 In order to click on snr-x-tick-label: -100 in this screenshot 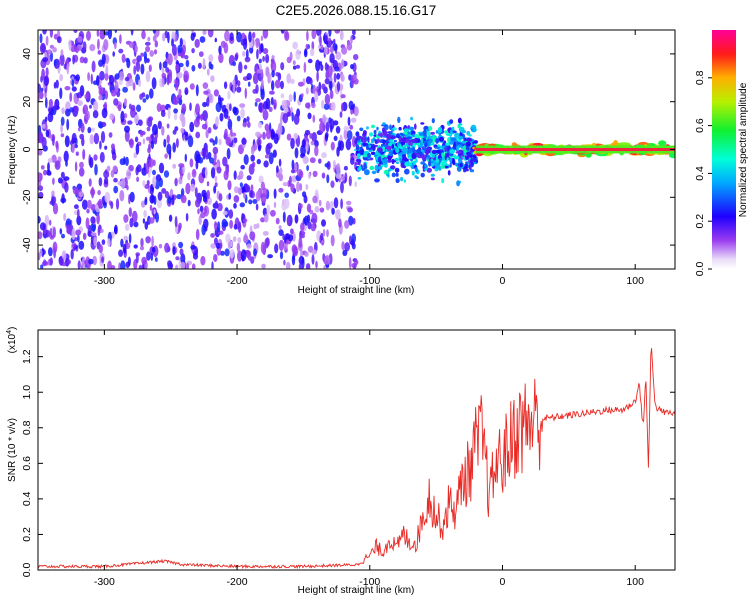, I will do `click(369, 582)`.